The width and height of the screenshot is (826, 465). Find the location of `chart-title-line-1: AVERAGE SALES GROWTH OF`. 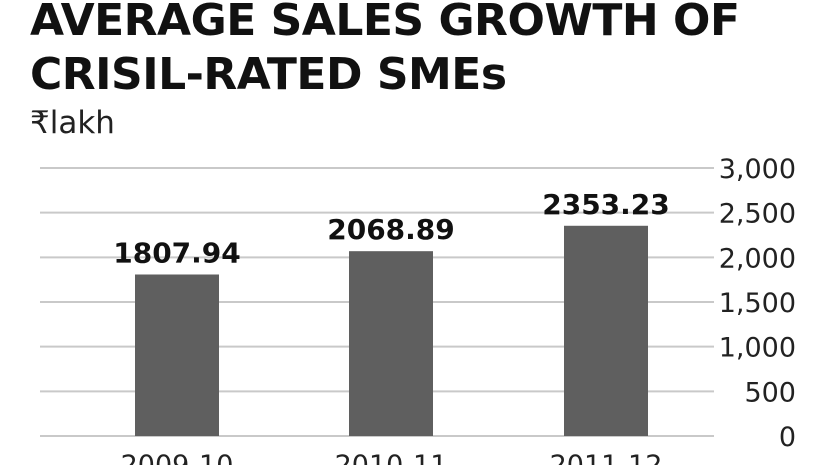

chart-title-line-1: AVERAGE SALES GROWTH OF is located at coordinates (385, 23).